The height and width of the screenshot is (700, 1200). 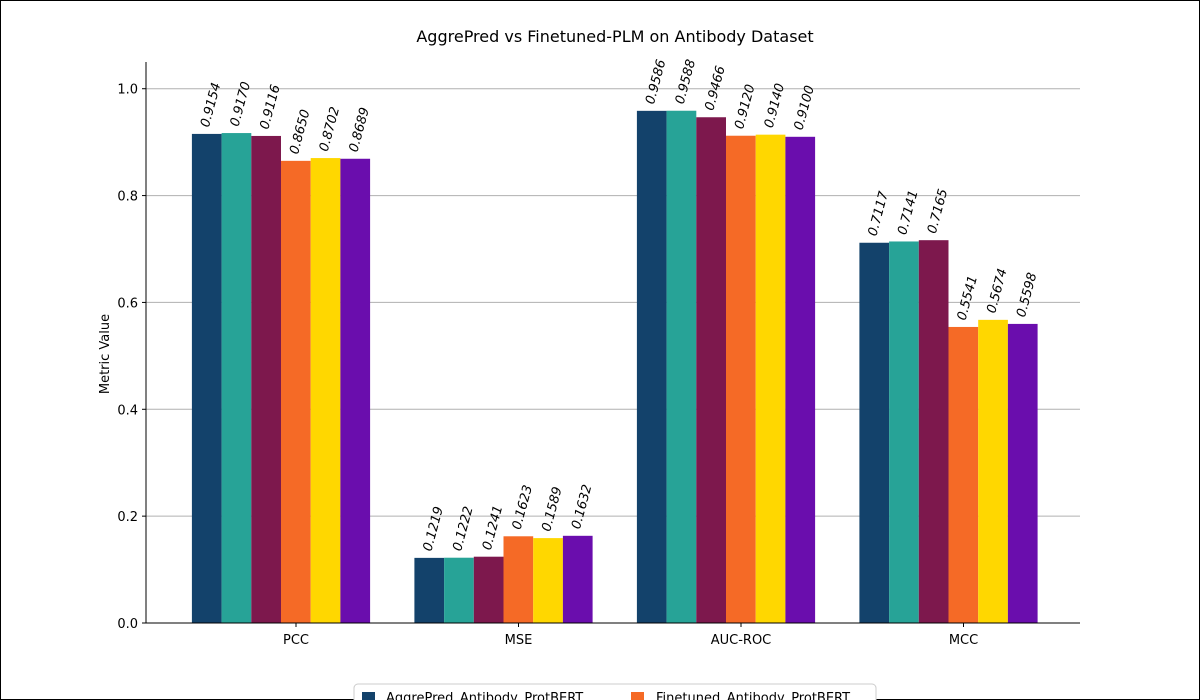 What do you see at coordinates (241, 104) in the screenshot?
I see `bar-value-label: 0.9170` at bounding box center [241, 104].